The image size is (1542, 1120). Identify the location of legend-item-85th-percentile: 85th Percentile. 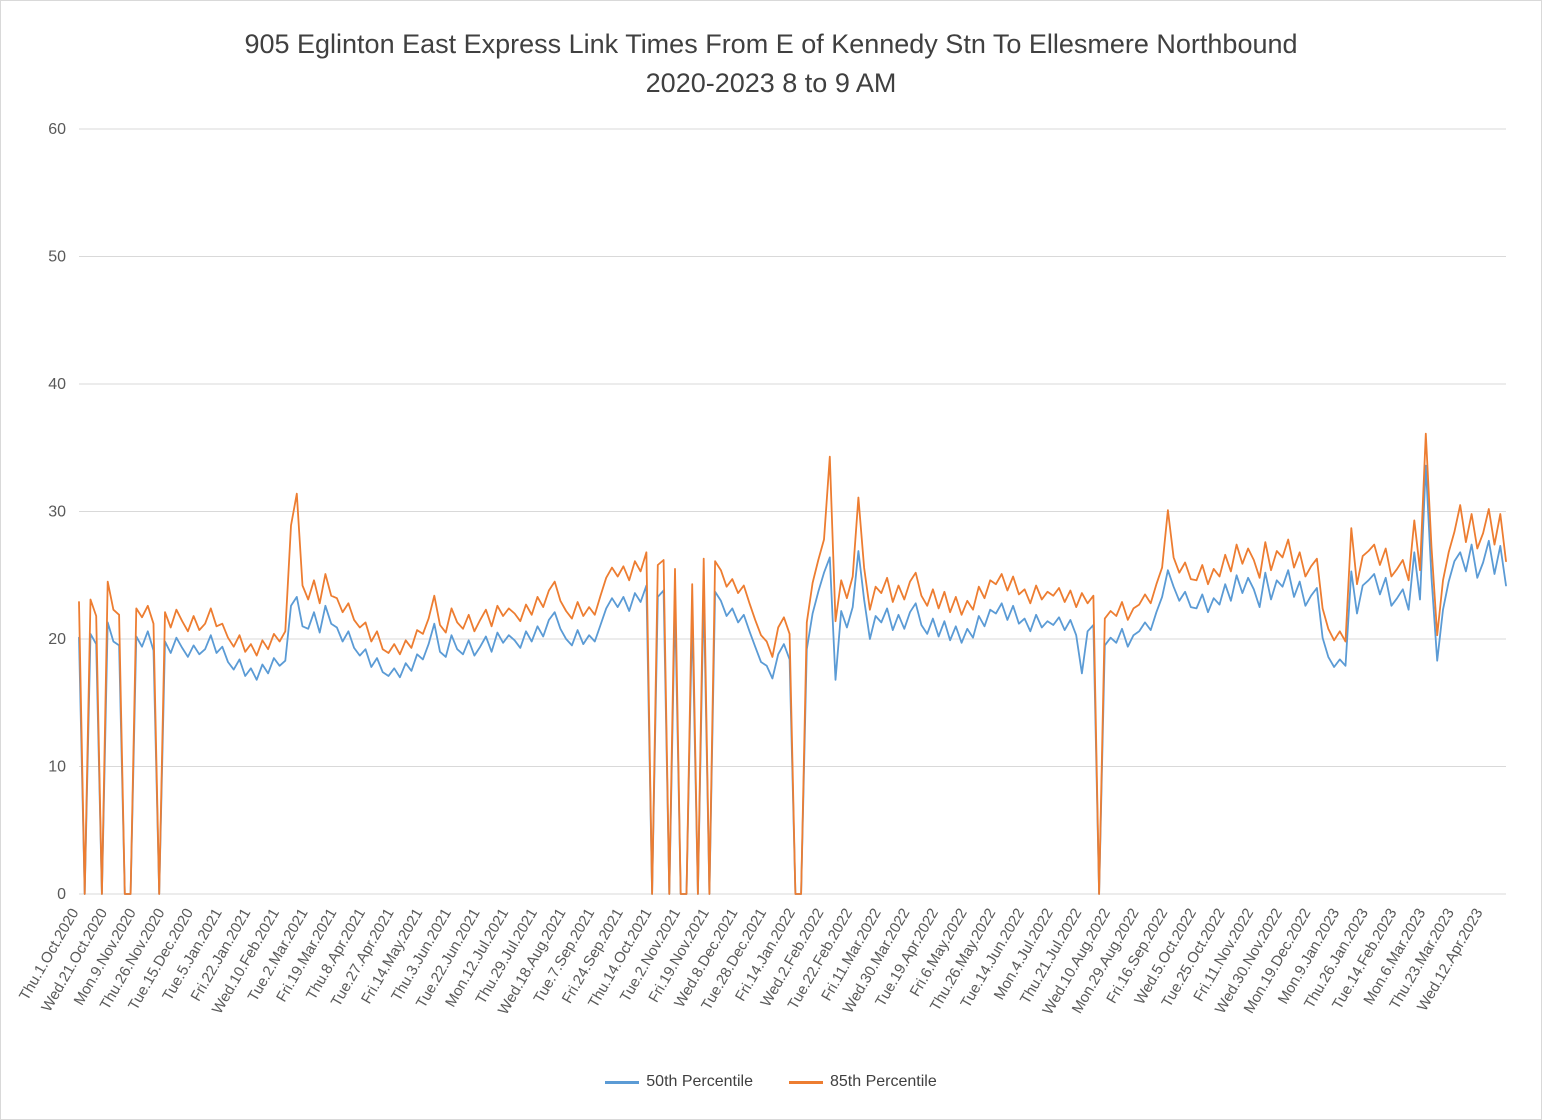
(863, 1082).